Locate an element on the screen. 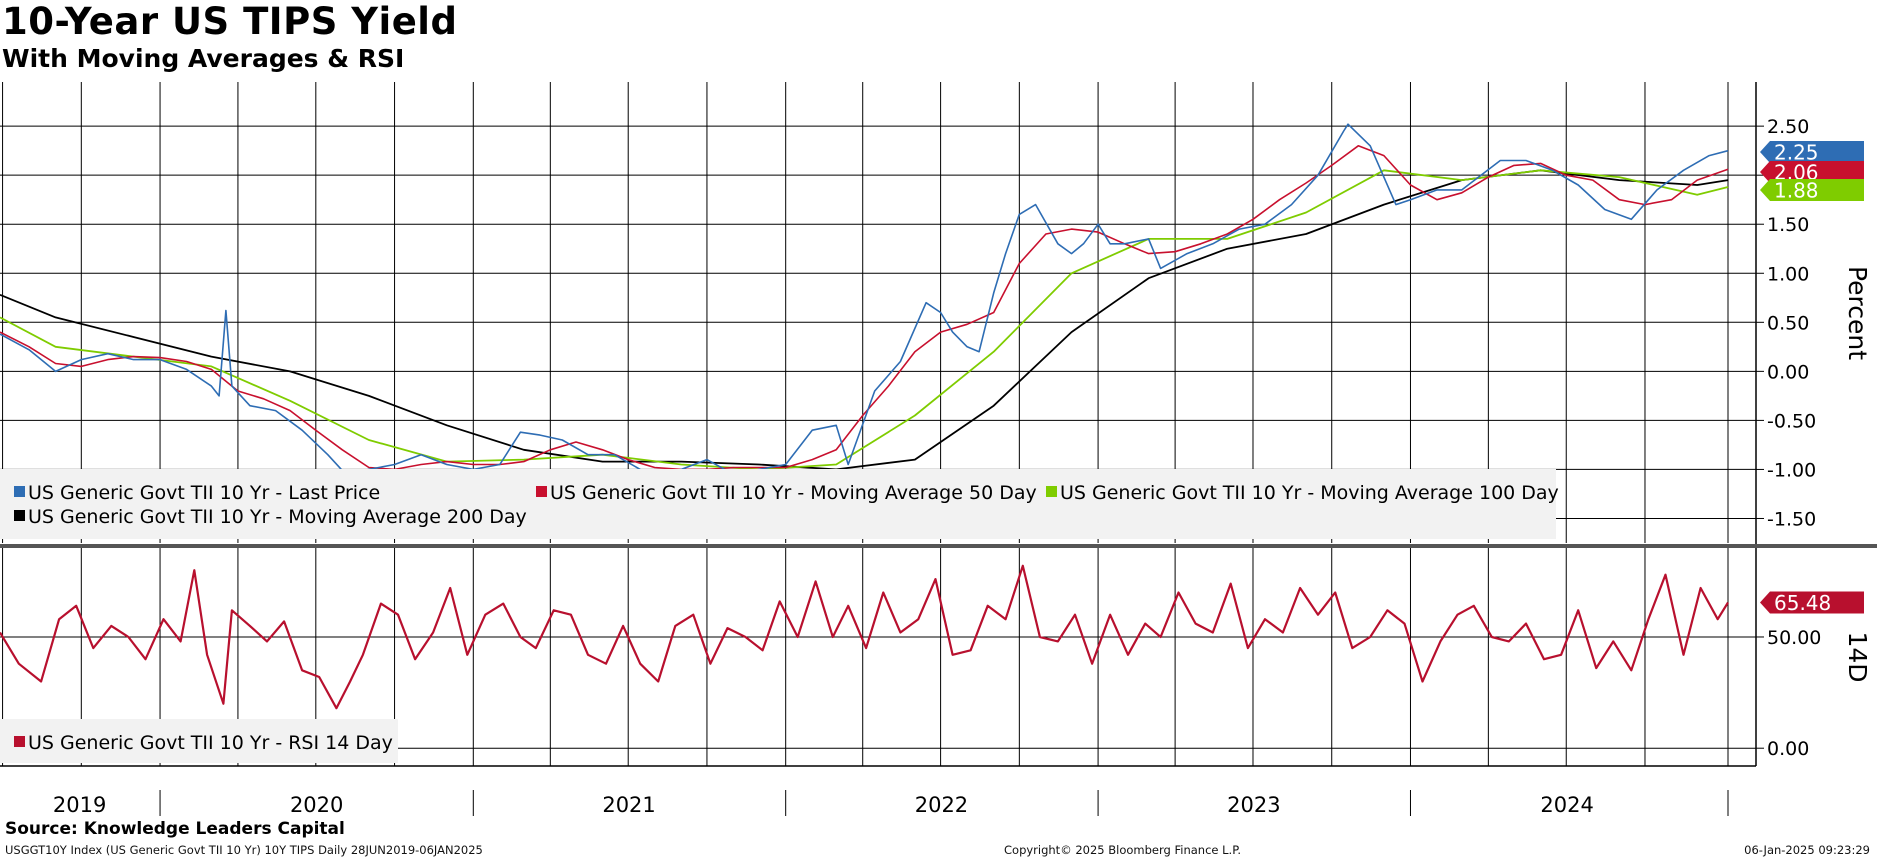  chart-title: 10-Year US TIPS Yield is located at coordinates (230, 21).